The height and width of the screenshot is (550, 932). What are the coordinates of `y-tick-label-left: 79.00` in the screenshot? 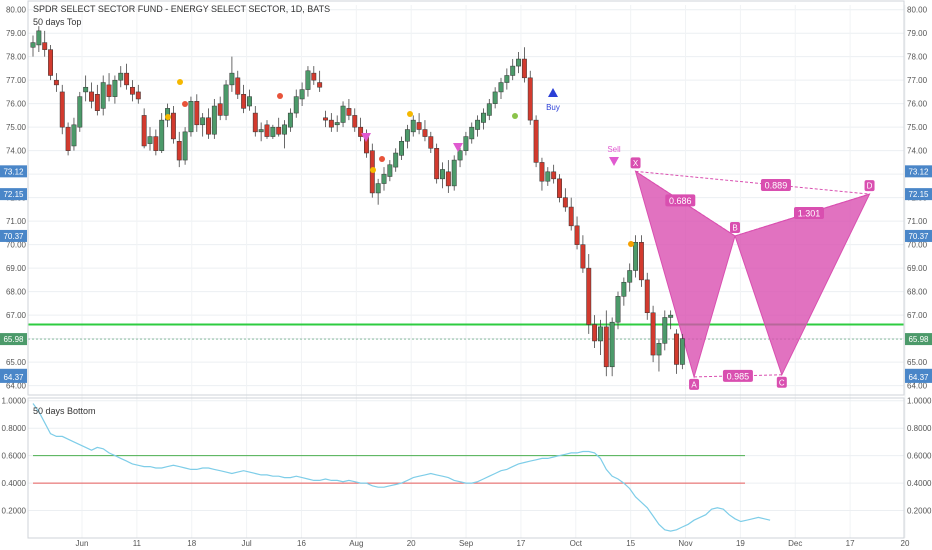 It's located at (16, 33).